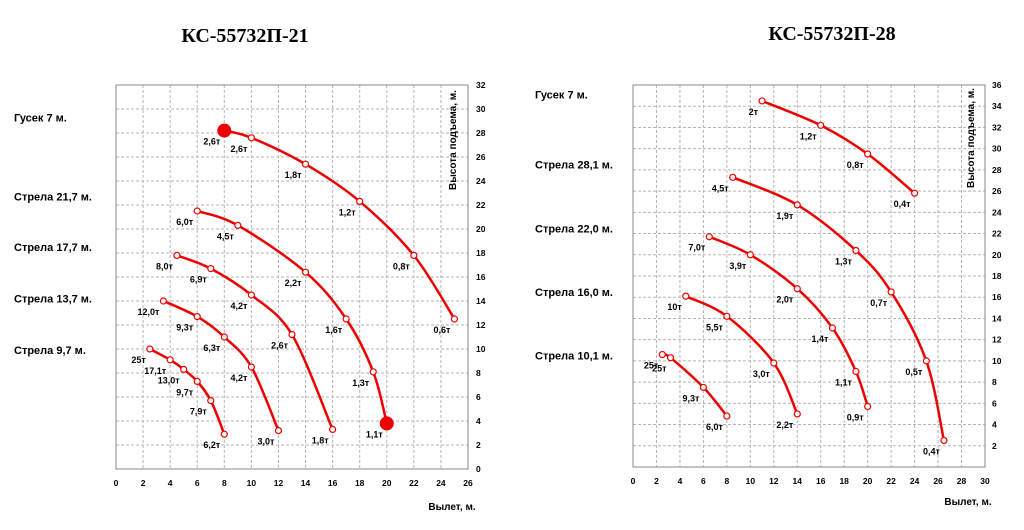  I want to click on series-name-label: Стрела 28,1 м., so click(574, 166).